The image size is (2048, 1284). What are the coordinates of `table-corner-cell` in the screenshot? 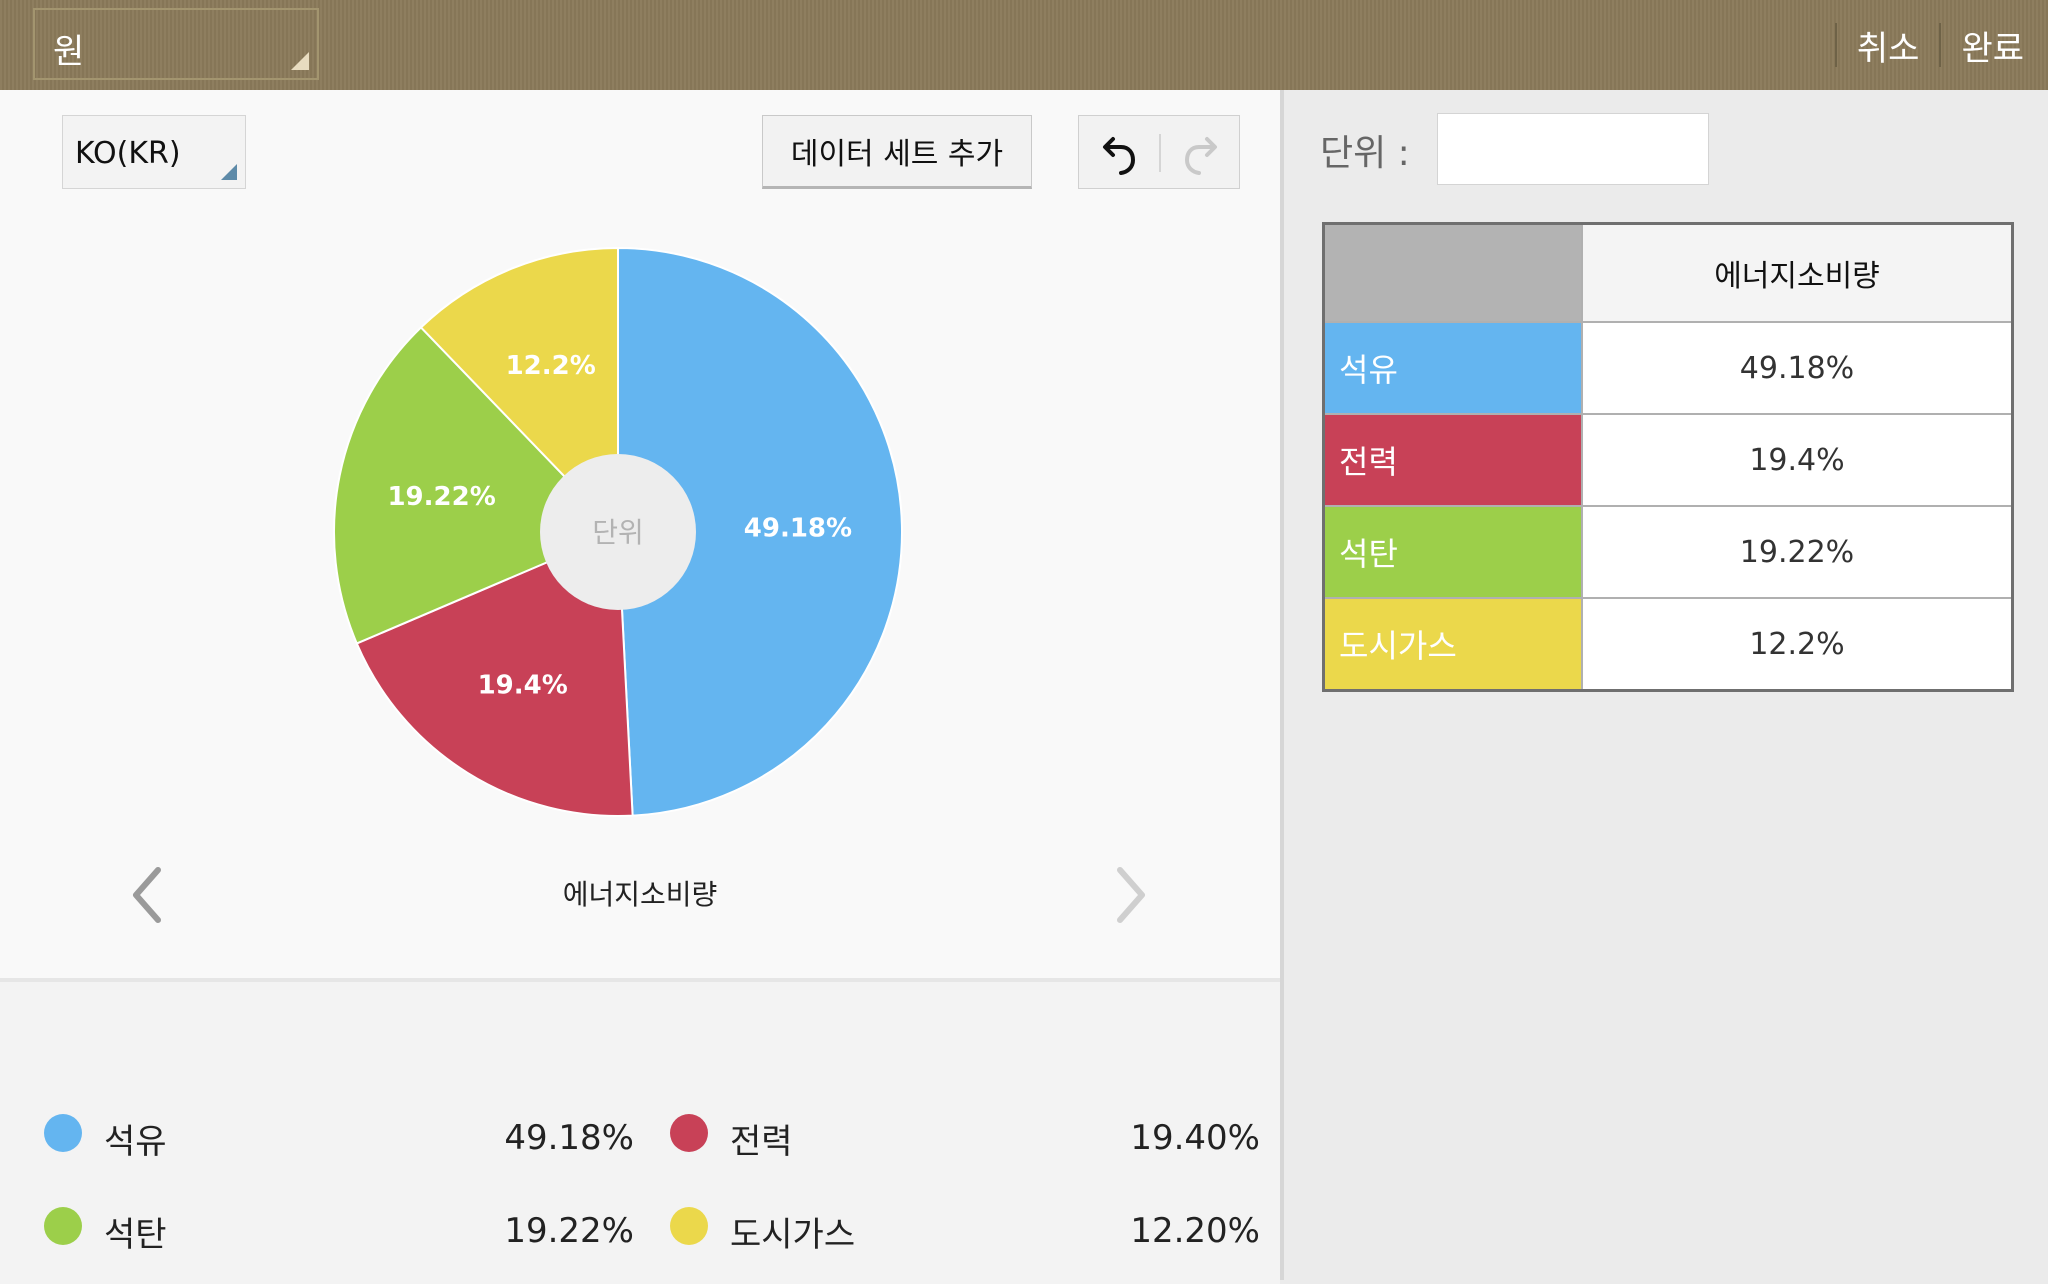 It's located at (1452, 272).